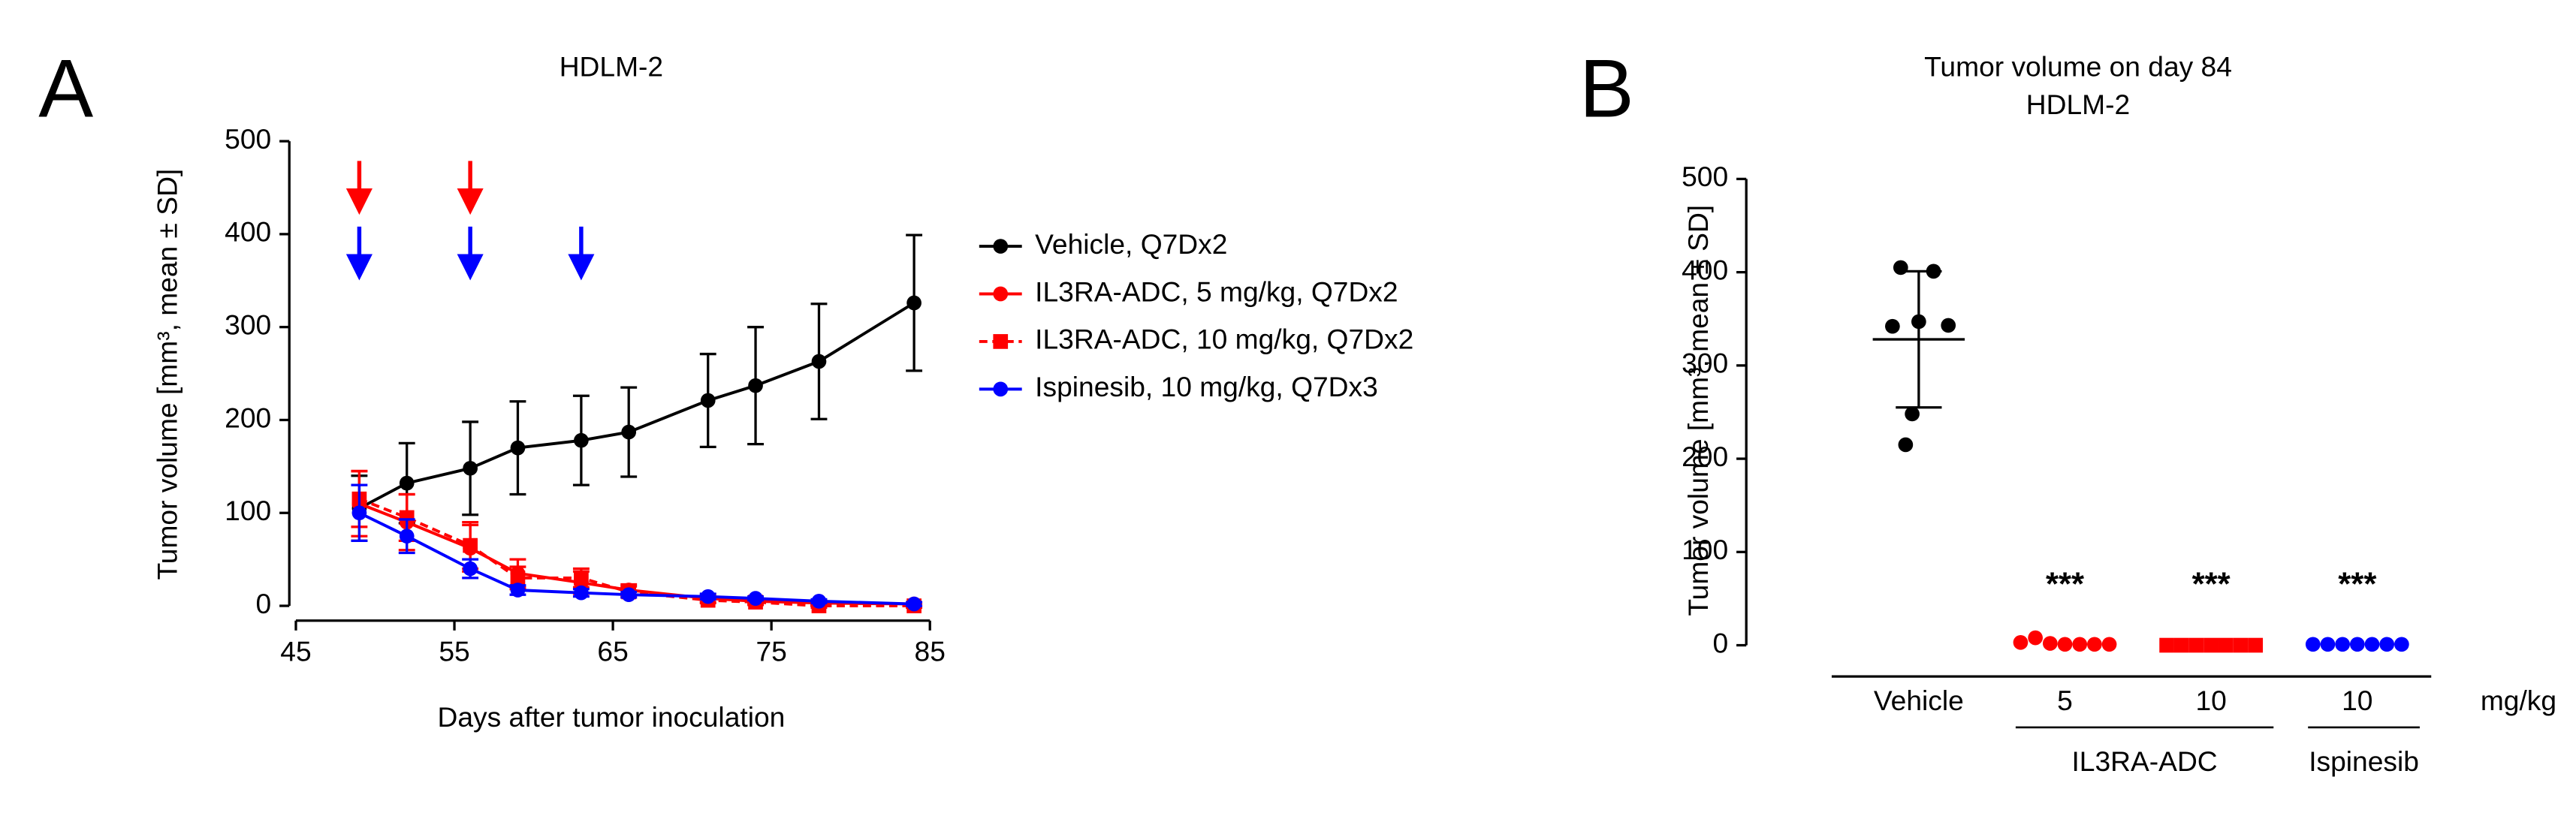  Describe the element at coordinates (611, 717) in the screenshot. I see `x-axis-label: Days after tumor inoculation` at that location.